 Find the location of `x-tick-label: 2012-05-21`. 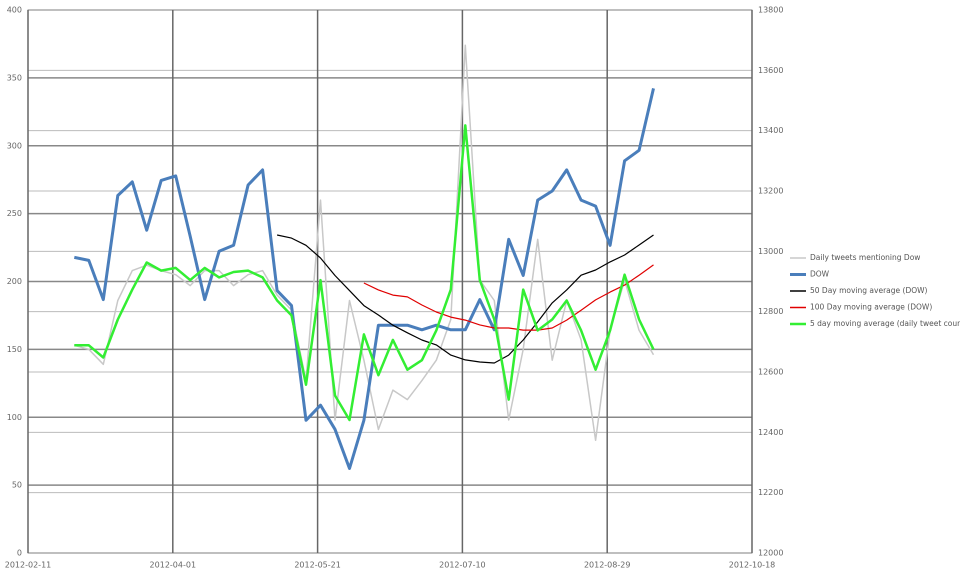

x-tick-label: 2012-05-21 is located at coordinates (317, 565).